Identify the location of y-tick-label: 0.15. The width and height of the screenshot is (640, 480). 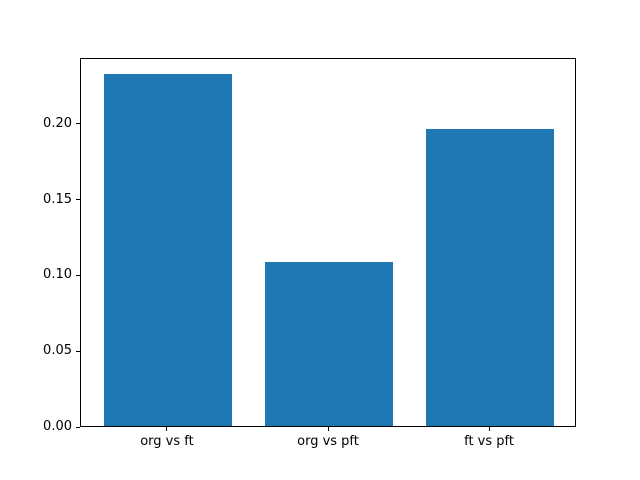
(57, 199).